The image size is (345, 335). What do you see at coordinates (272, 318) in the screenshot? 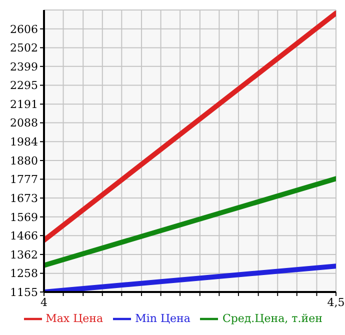
I see `legend-label: Сред.Цена, т.йен` at bounding box center [272, 318].